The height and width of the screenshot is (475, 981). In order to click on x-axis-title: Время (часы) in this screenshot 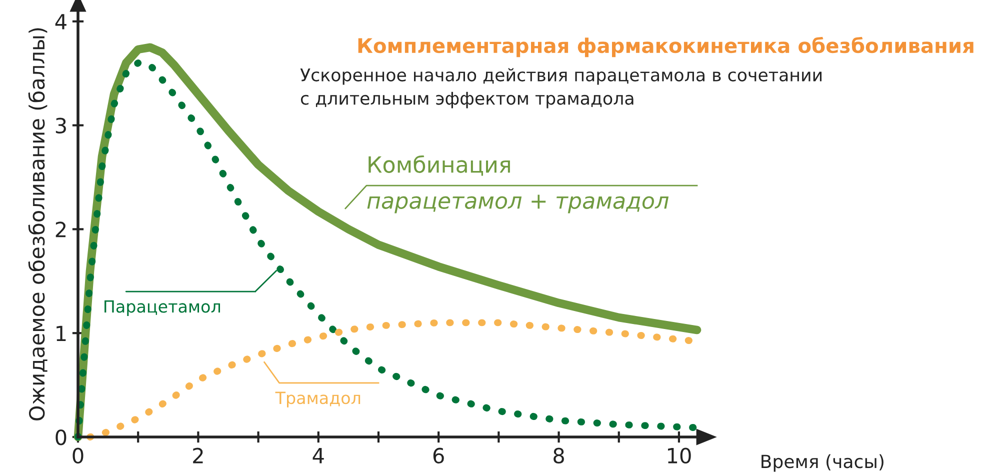, I will do `click(823, 463)`.